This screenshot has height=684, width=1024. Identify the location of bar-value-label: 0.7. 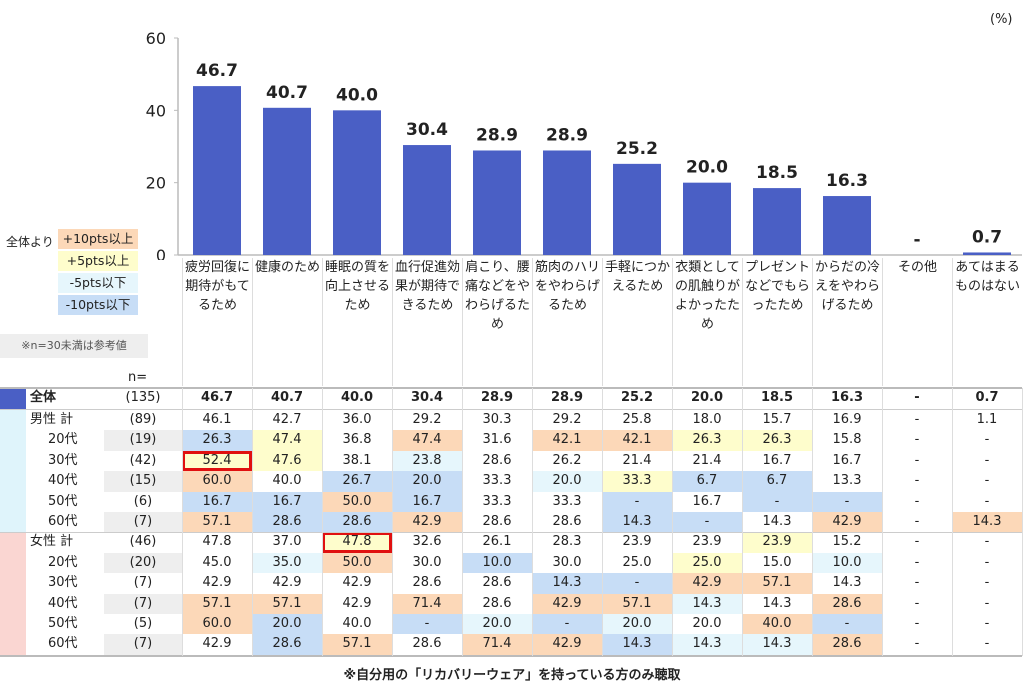
(987, 237).